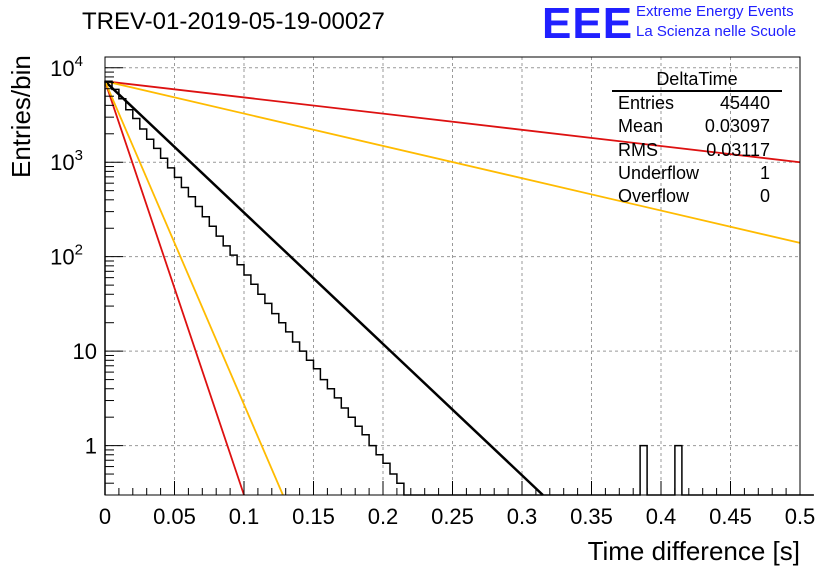 The width and height of the screenshot is (836, 572). Describe the element at coordinates (641, 126) in the screenshot. I see `stats-label: Mean` at that location.